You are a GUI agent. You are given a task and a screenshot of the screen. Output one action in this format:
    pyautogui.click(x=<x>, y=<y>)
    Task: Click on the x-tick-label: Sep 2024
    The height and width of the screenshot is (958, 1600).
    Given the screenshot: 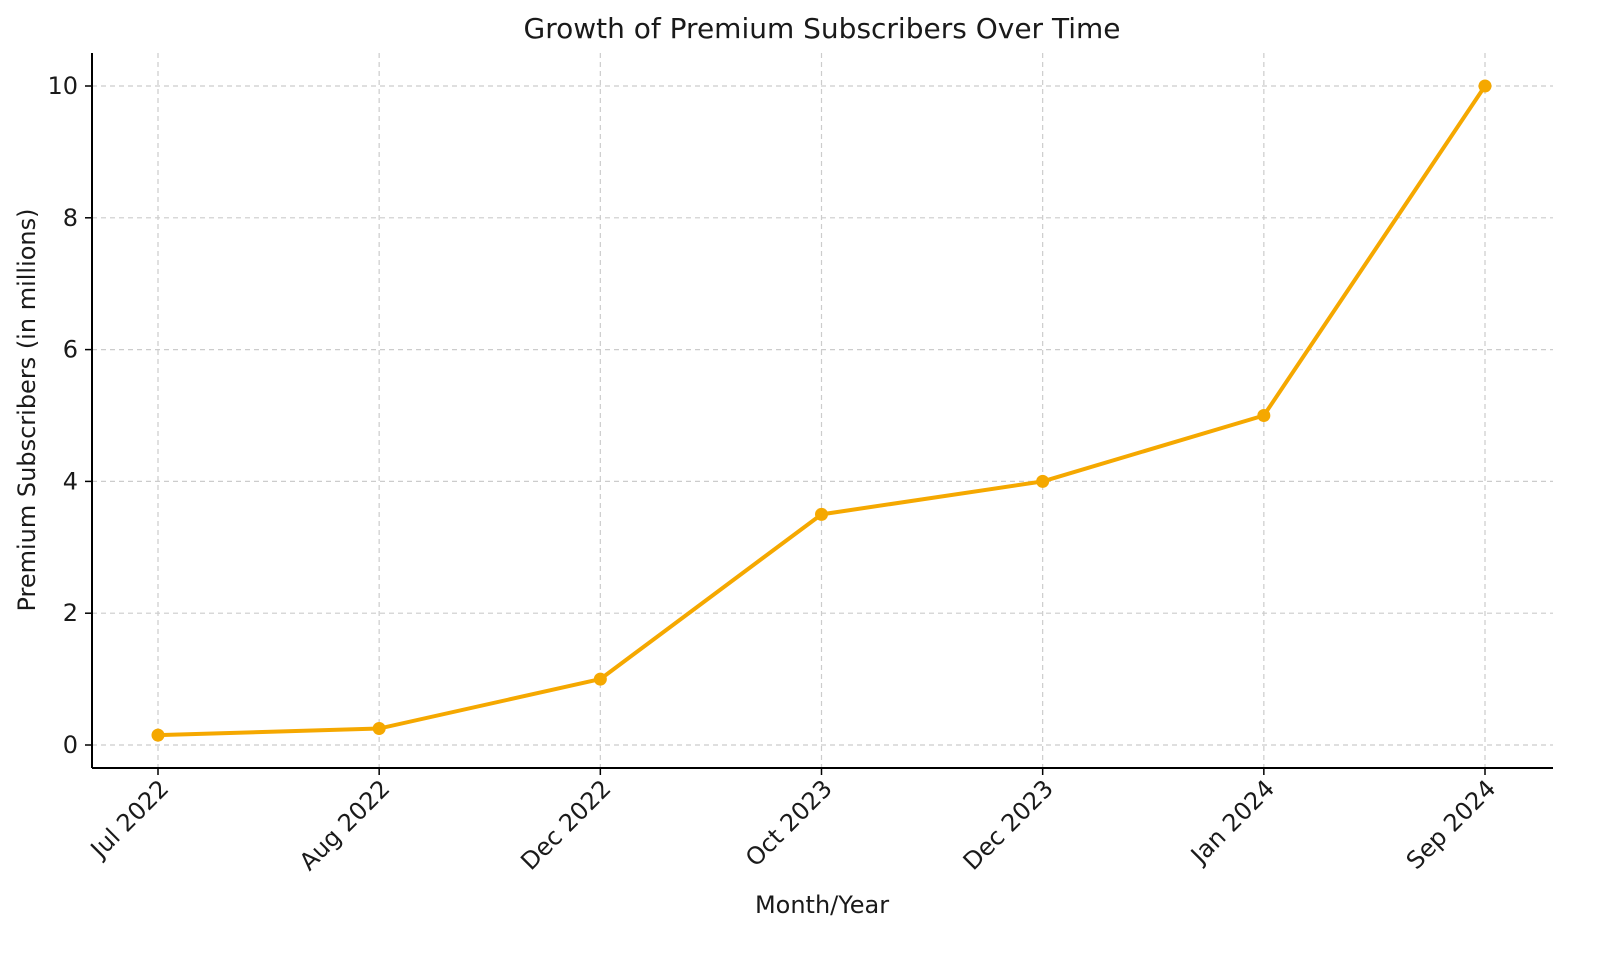 What is the action you would take?
    pyautogui.click(x=1451, y=824)
    